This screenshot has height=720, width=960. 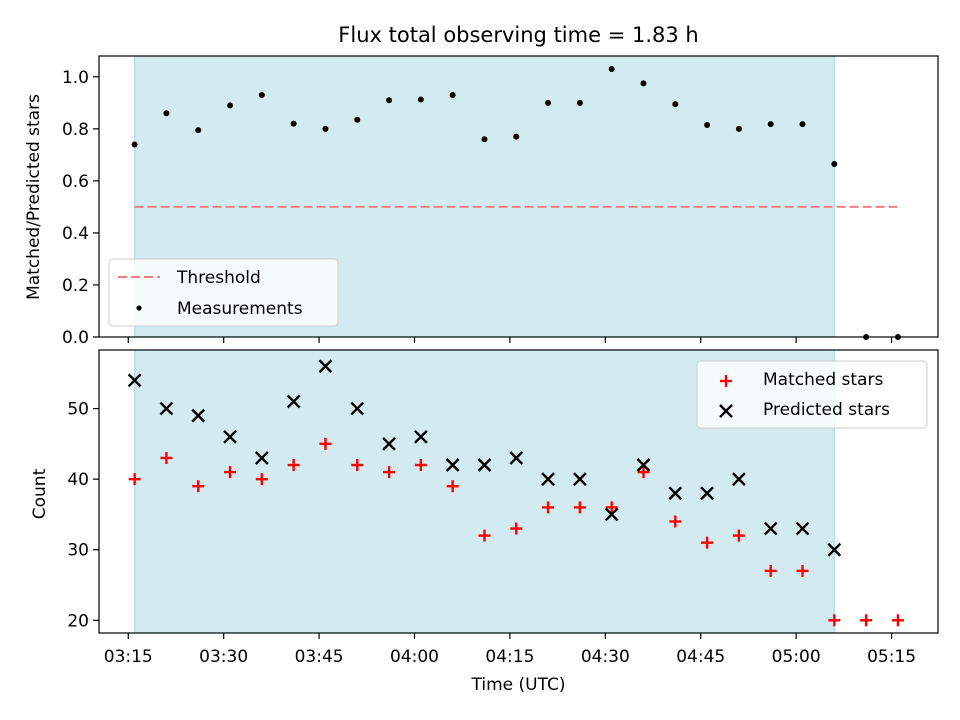 What do you see at coordinates (518, 685) in the screenshot?
I see `x-axis-label: Time (UTC)` at bounding box center [518, 685].